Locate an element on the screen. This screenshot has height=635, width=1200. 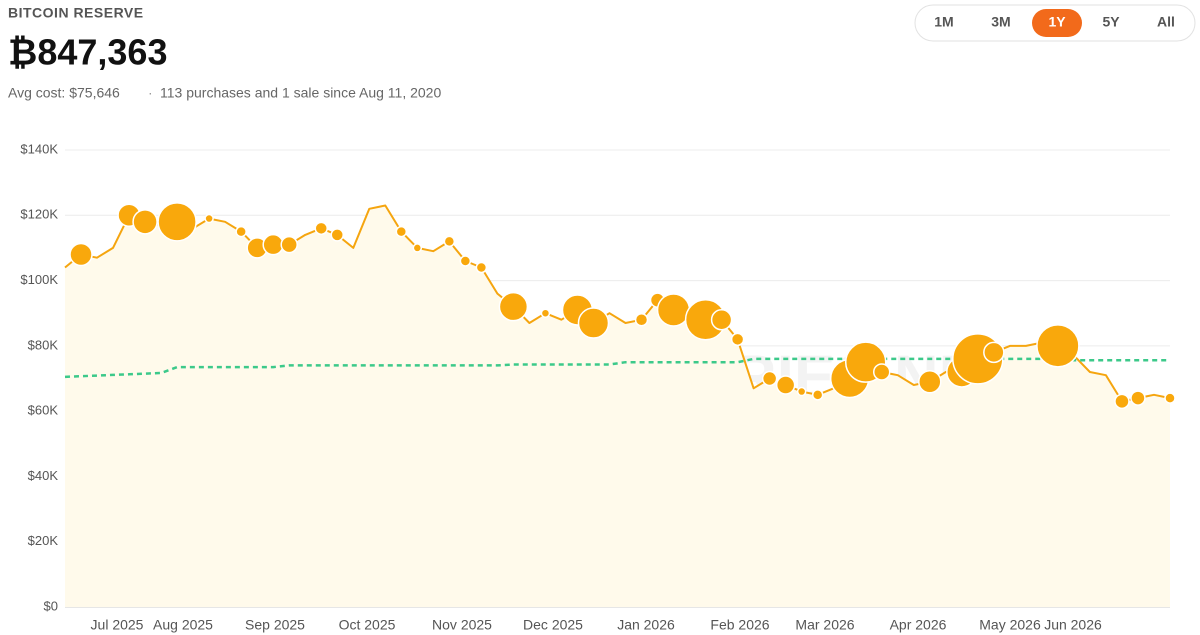
x-tick-label: Apr 2026 is located at coordinates (918, 625).